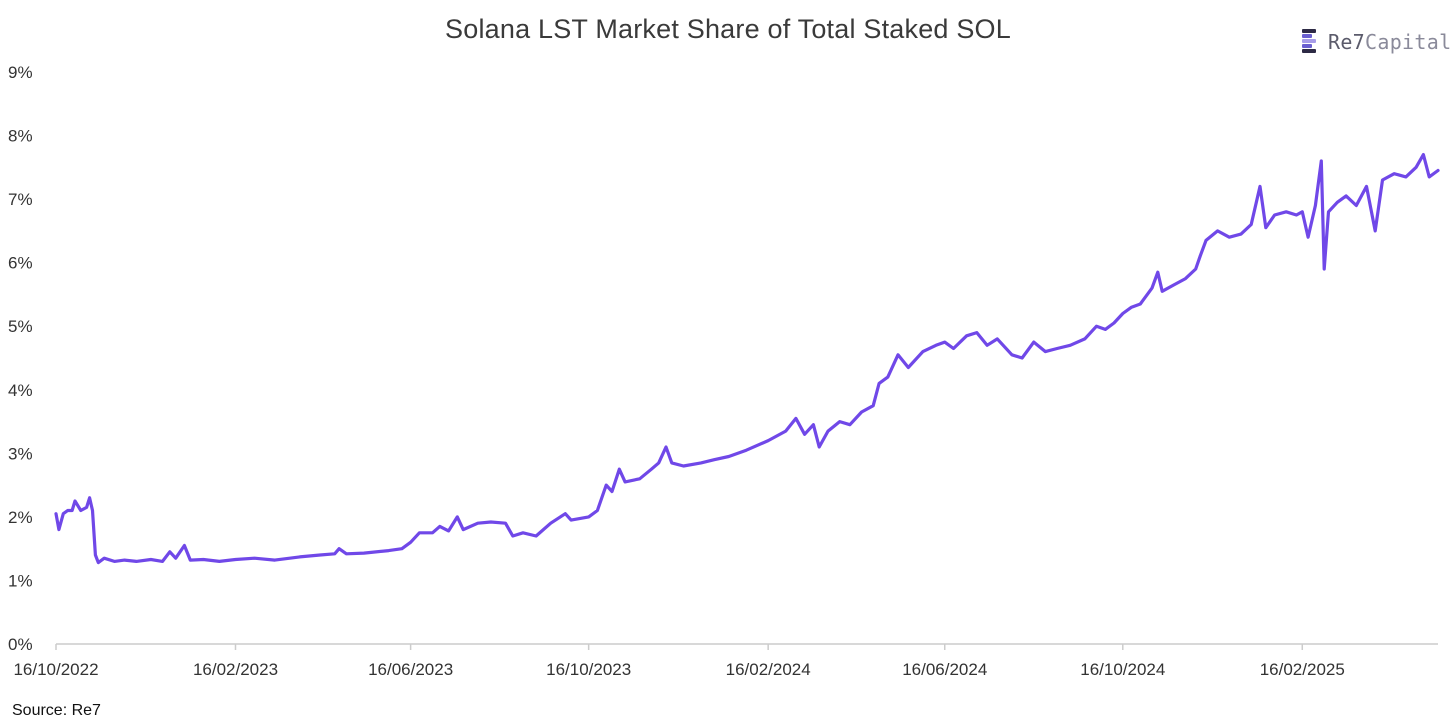 The height and width of the screenshot is (728, 1456). What do you see at coordinates (20, 326) in the screenshot?
I see `y-tick-label: 5%` at bounding box center [20, 326].